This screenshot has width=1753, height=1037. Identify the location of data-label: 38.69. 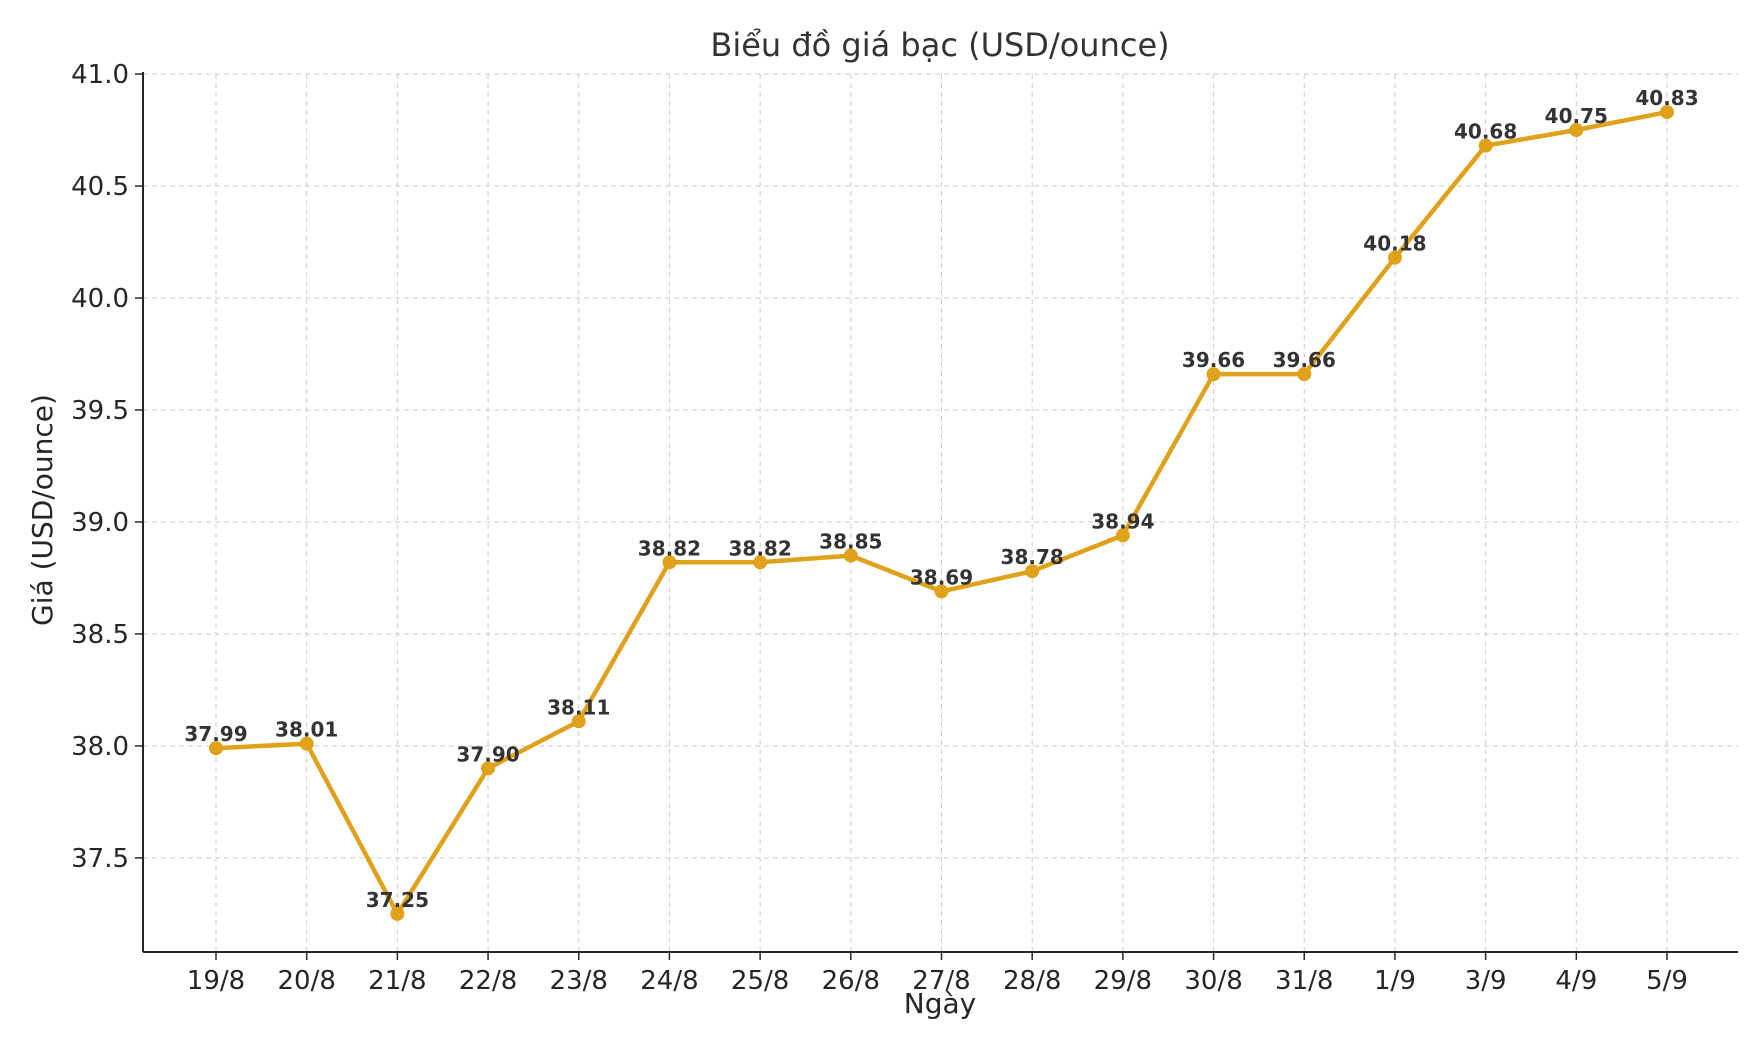
(941, 577).